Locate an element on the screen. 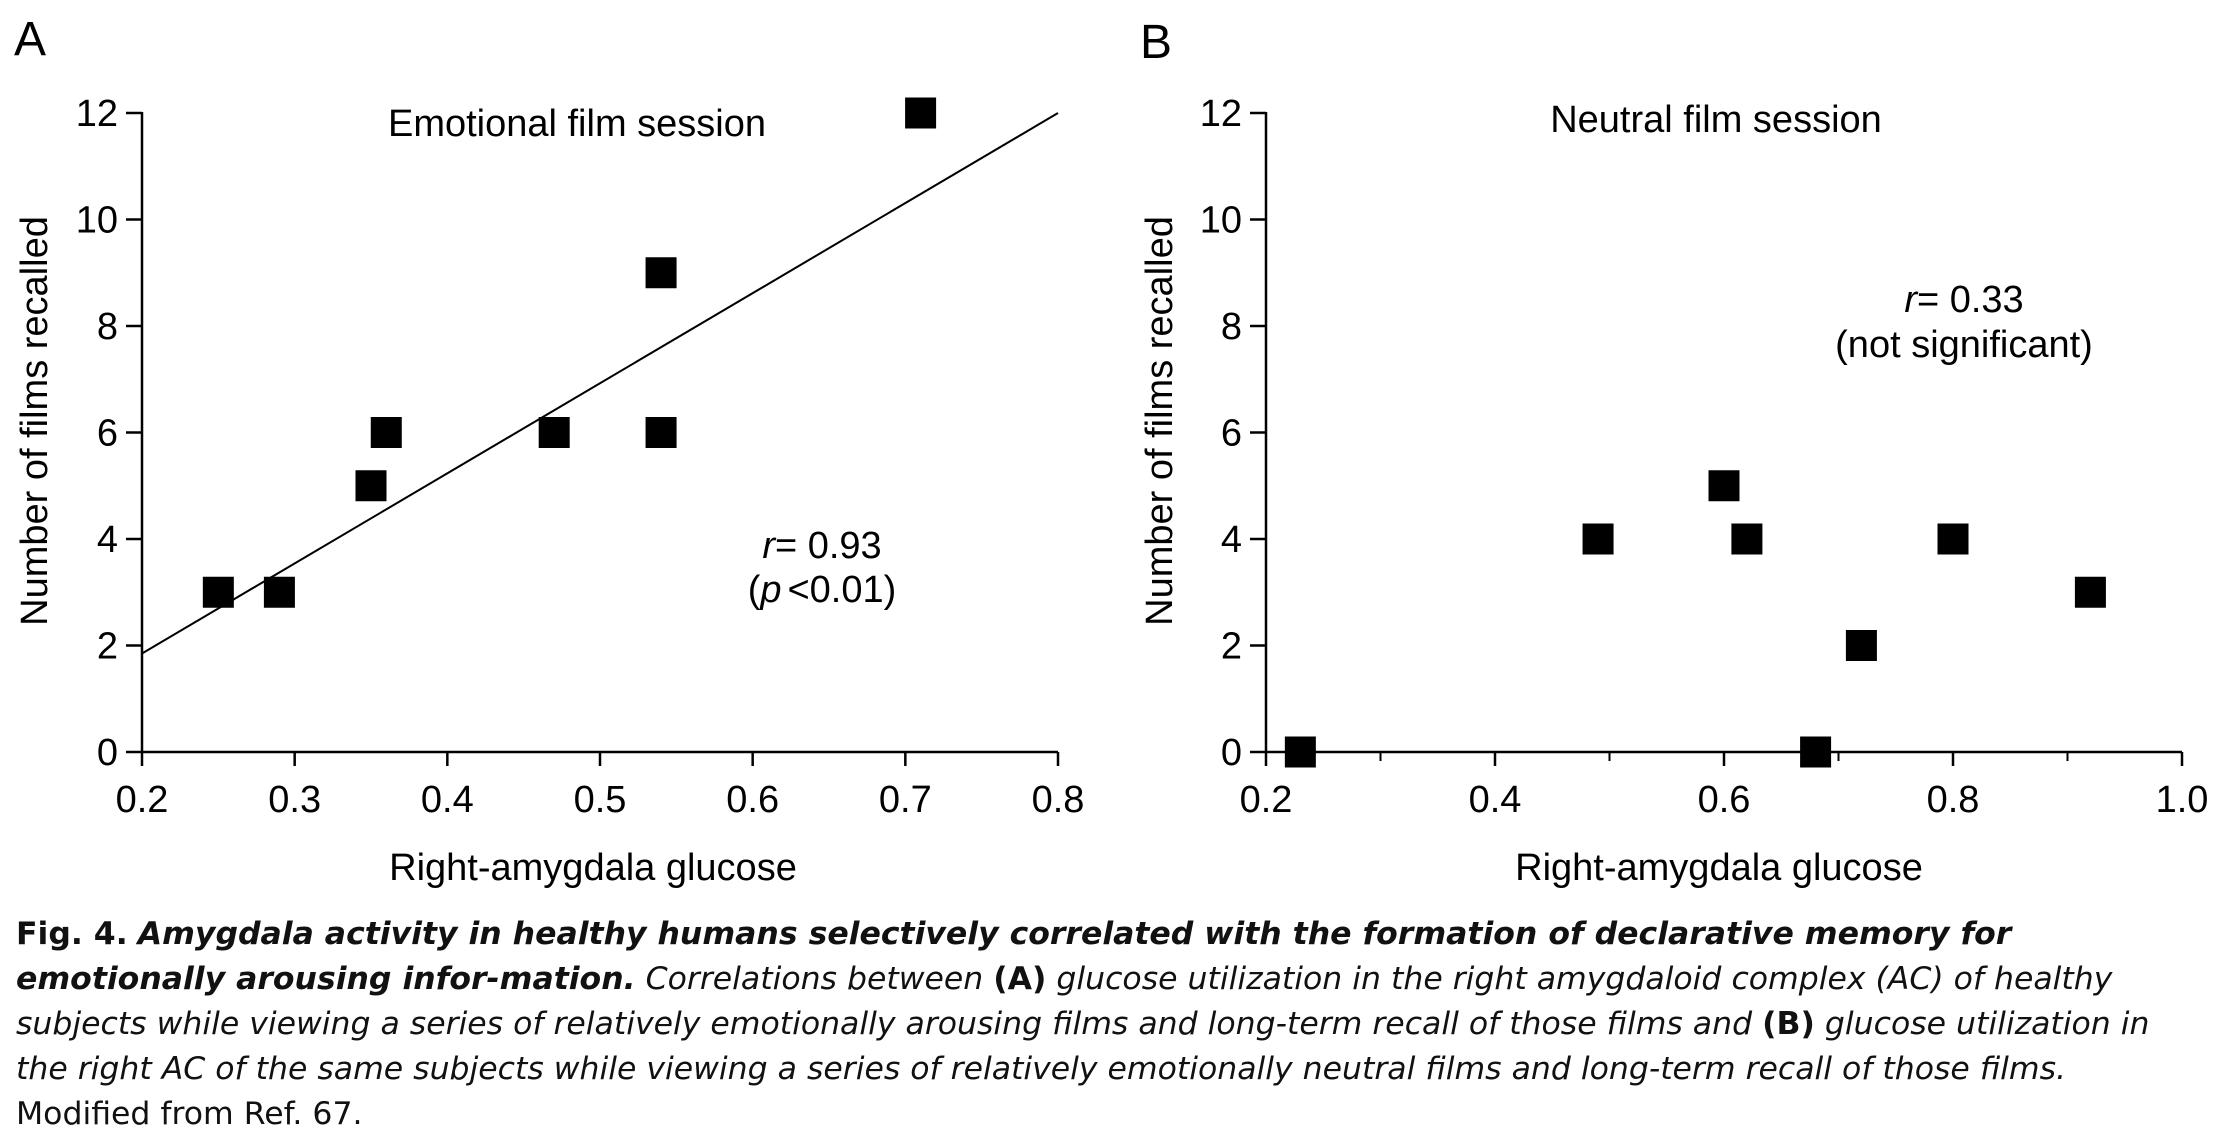 This screenshot has height=1137, width=2222. x-axis-ticks: 0.2 0.3 0.4 0.5 0.6 0.7 0.8 is located at coordinates (600, 786).